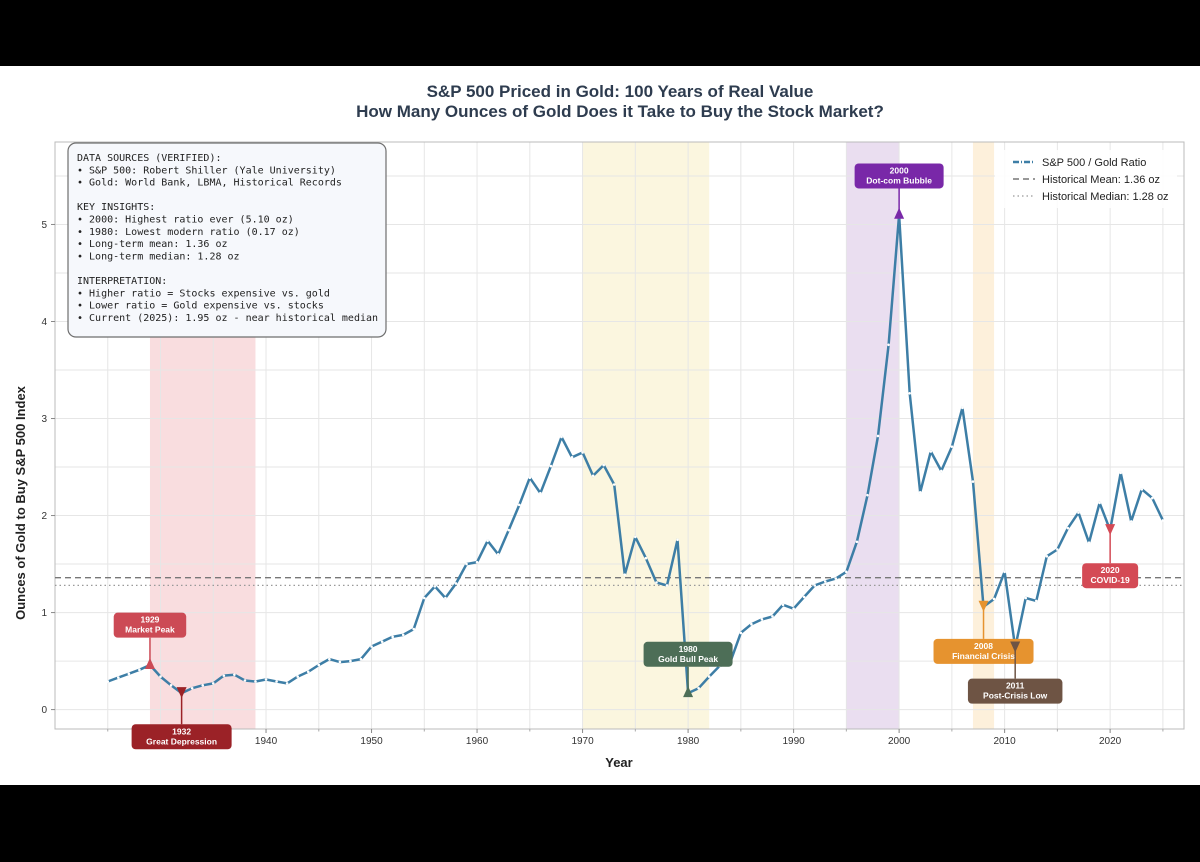 Image resolution: width=1200 pixels, height=862 pixels. Describe the element at coordinates (899, 213) in the screenshot. I see `annotation-marker-2000` at that location.